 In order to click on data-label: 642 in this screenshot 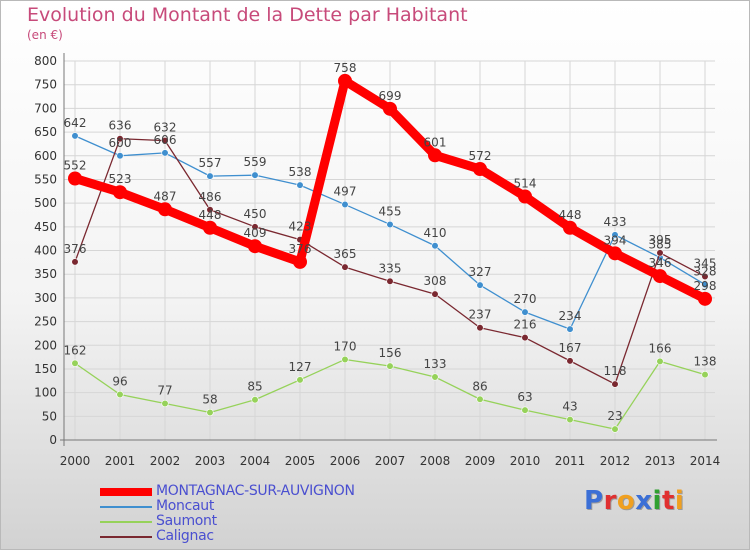, I will do `click(75, 123)`.